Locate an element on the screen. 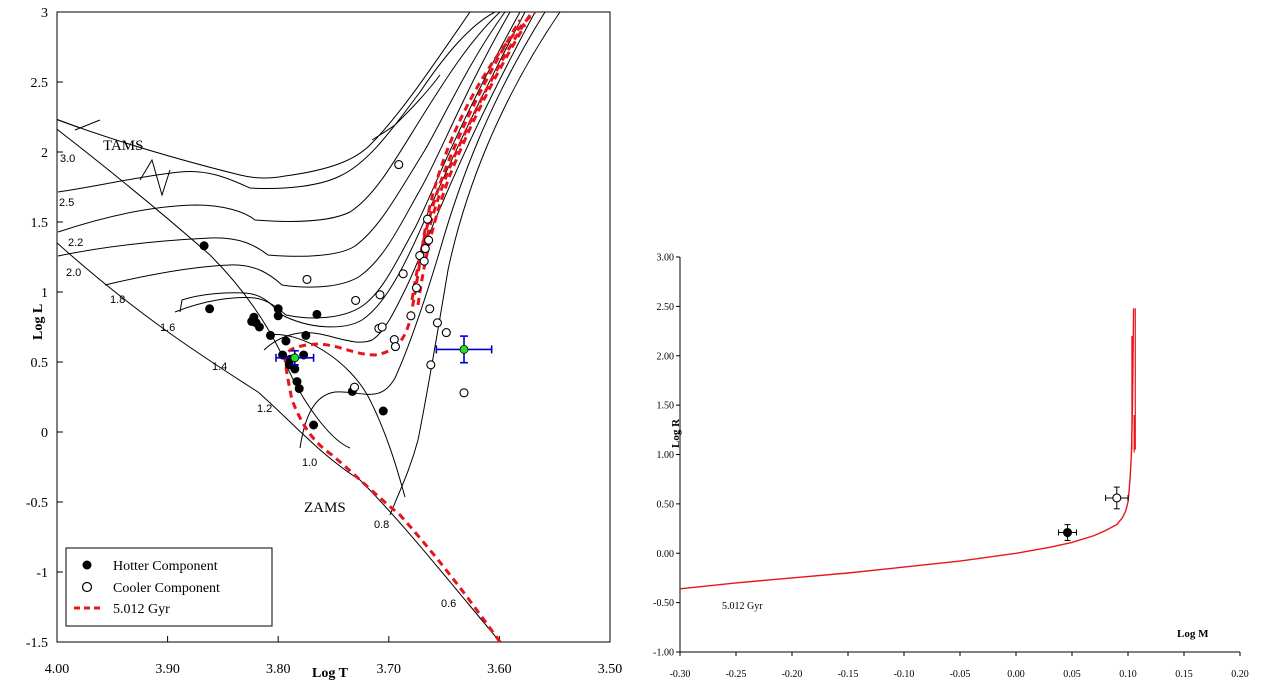 The height and width of the screenshot is (684, 1262). mr-plot-area is located at coordinates (908, 449).